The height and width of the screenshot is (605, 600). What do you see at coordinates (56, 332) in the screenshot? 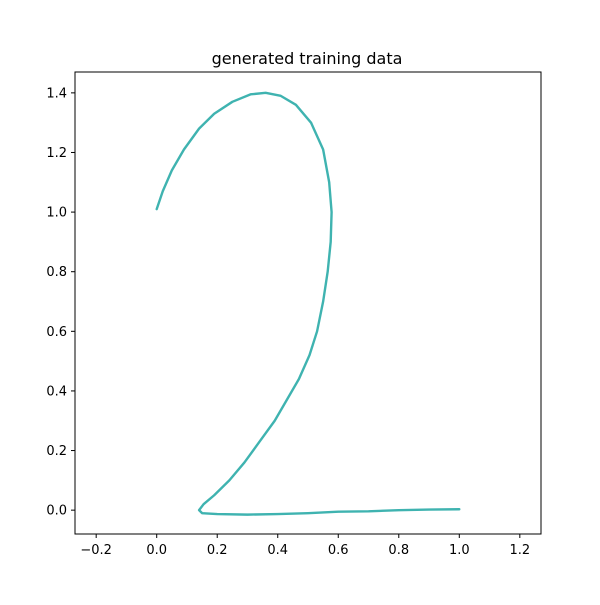
I see `y-tick-label: 0.6` at bounding box center [56, 332].